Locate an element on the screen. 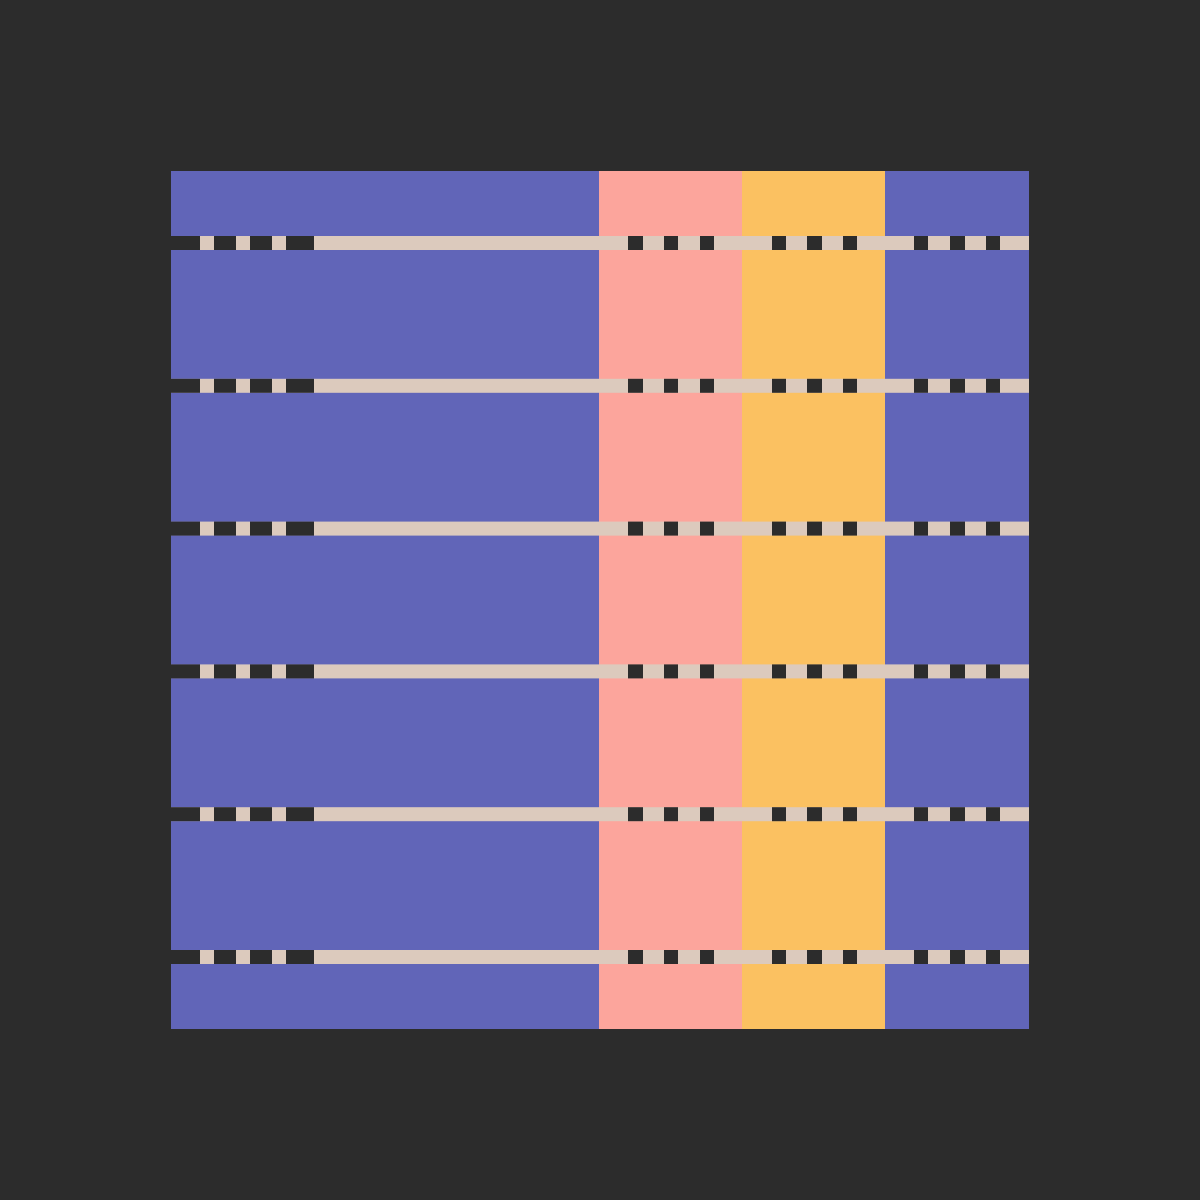 The width and height of the screenshot is (1200, 1200). column-pink is located at coordinates (670, 600).